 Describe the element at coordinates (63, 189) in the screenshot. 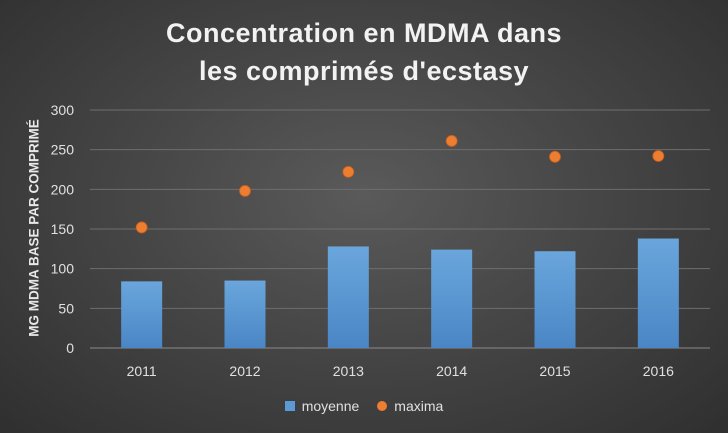

I see `y-tick-label-200: 200` at that location.